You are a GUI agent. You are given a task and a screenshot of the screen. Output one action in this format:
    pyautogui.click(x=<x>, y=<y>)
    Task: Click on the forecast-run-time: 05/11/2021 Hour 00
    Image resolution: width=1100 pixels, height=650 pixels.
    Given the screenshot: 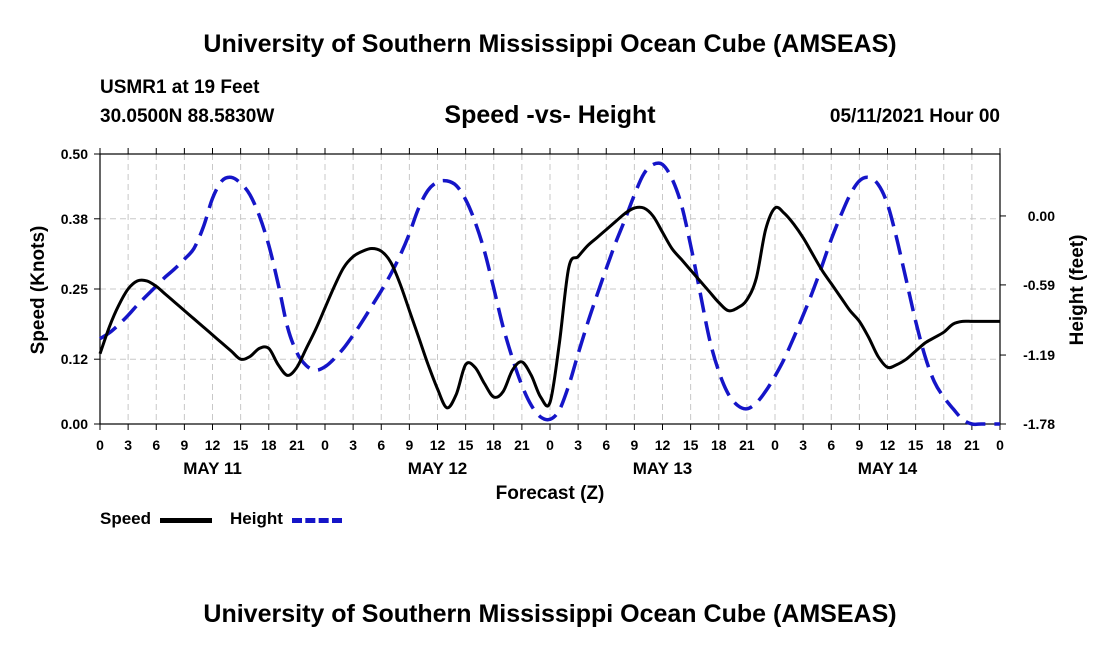 What is the action you would take?
    pyautogui.click(x=914, y=116)
    